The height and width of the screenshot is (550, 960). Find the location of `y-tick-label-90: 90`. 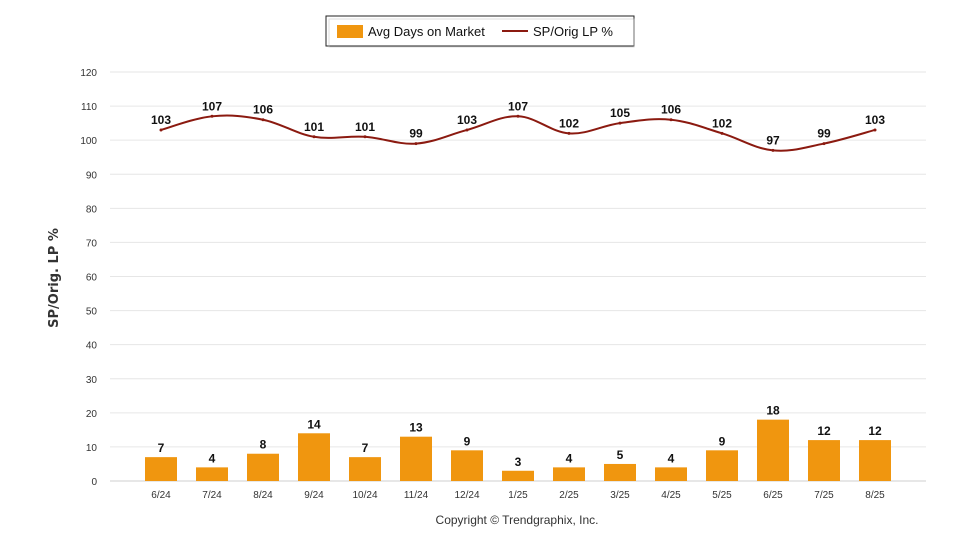

y-tick-label-90: 90 is located at coordinates (92, 175).